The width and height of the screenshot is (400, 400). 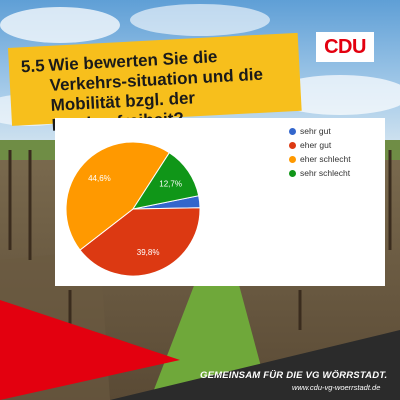 I want to click on pie-chart: 39,8% 44,6% 12,7%, so click(x=133, y=209).